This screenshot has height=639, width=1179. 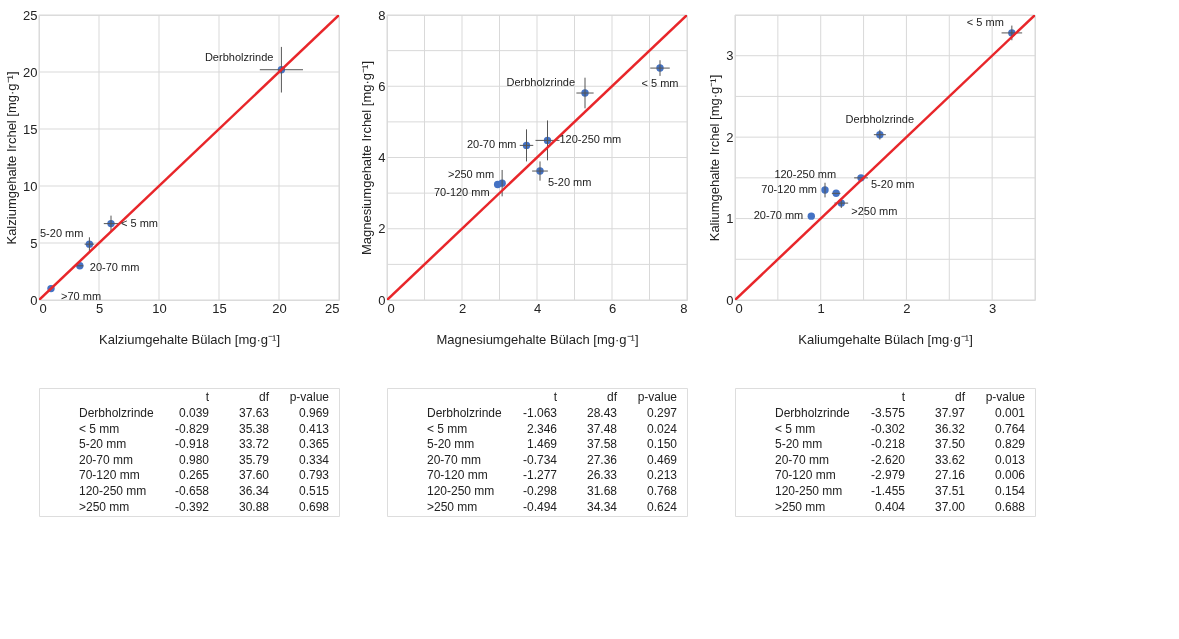 I want to click on y-tick-label: 3, so click(x=730, y=56).